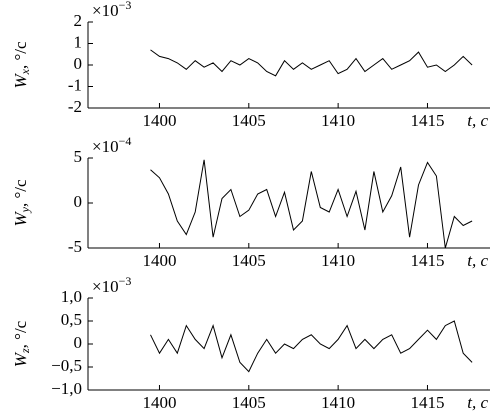 Image resolution: width=493 pixels, height=414 pixels. Describe the element at coordinates (78, 20) in the screenshot. I see `y-tick-label: 2` at that location.